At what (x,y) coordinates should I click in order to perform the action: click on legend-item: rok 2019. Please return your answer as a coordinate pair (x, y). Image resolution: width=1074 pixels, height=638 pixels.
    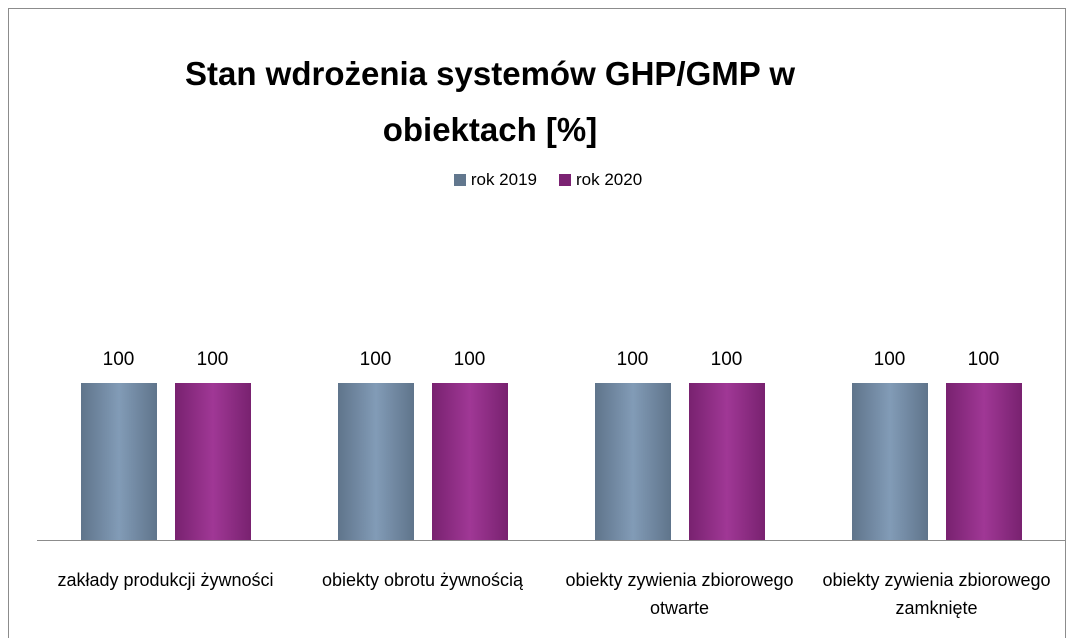
    Looking at the image, I should click on (495, 180).